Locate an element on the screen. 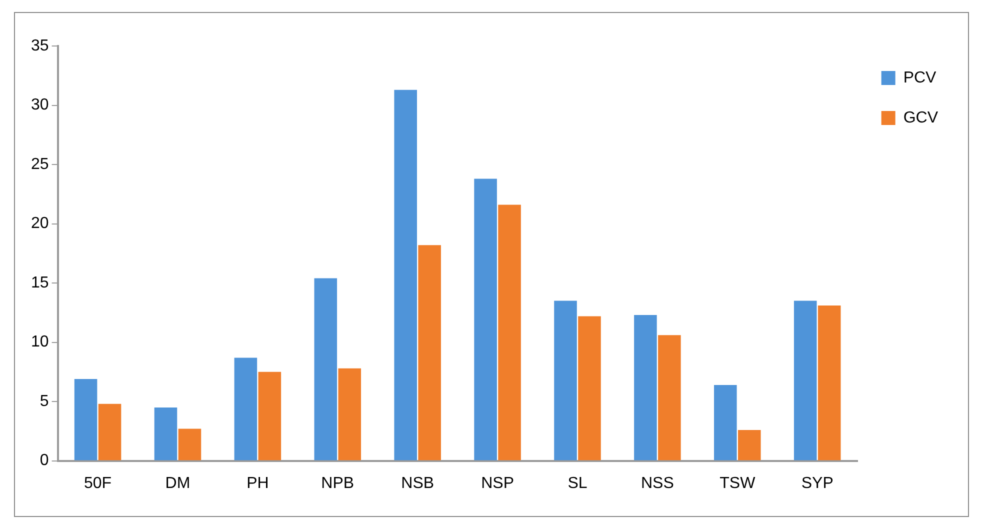  x-tick-label: NSB is located at coordinates (417, 483).